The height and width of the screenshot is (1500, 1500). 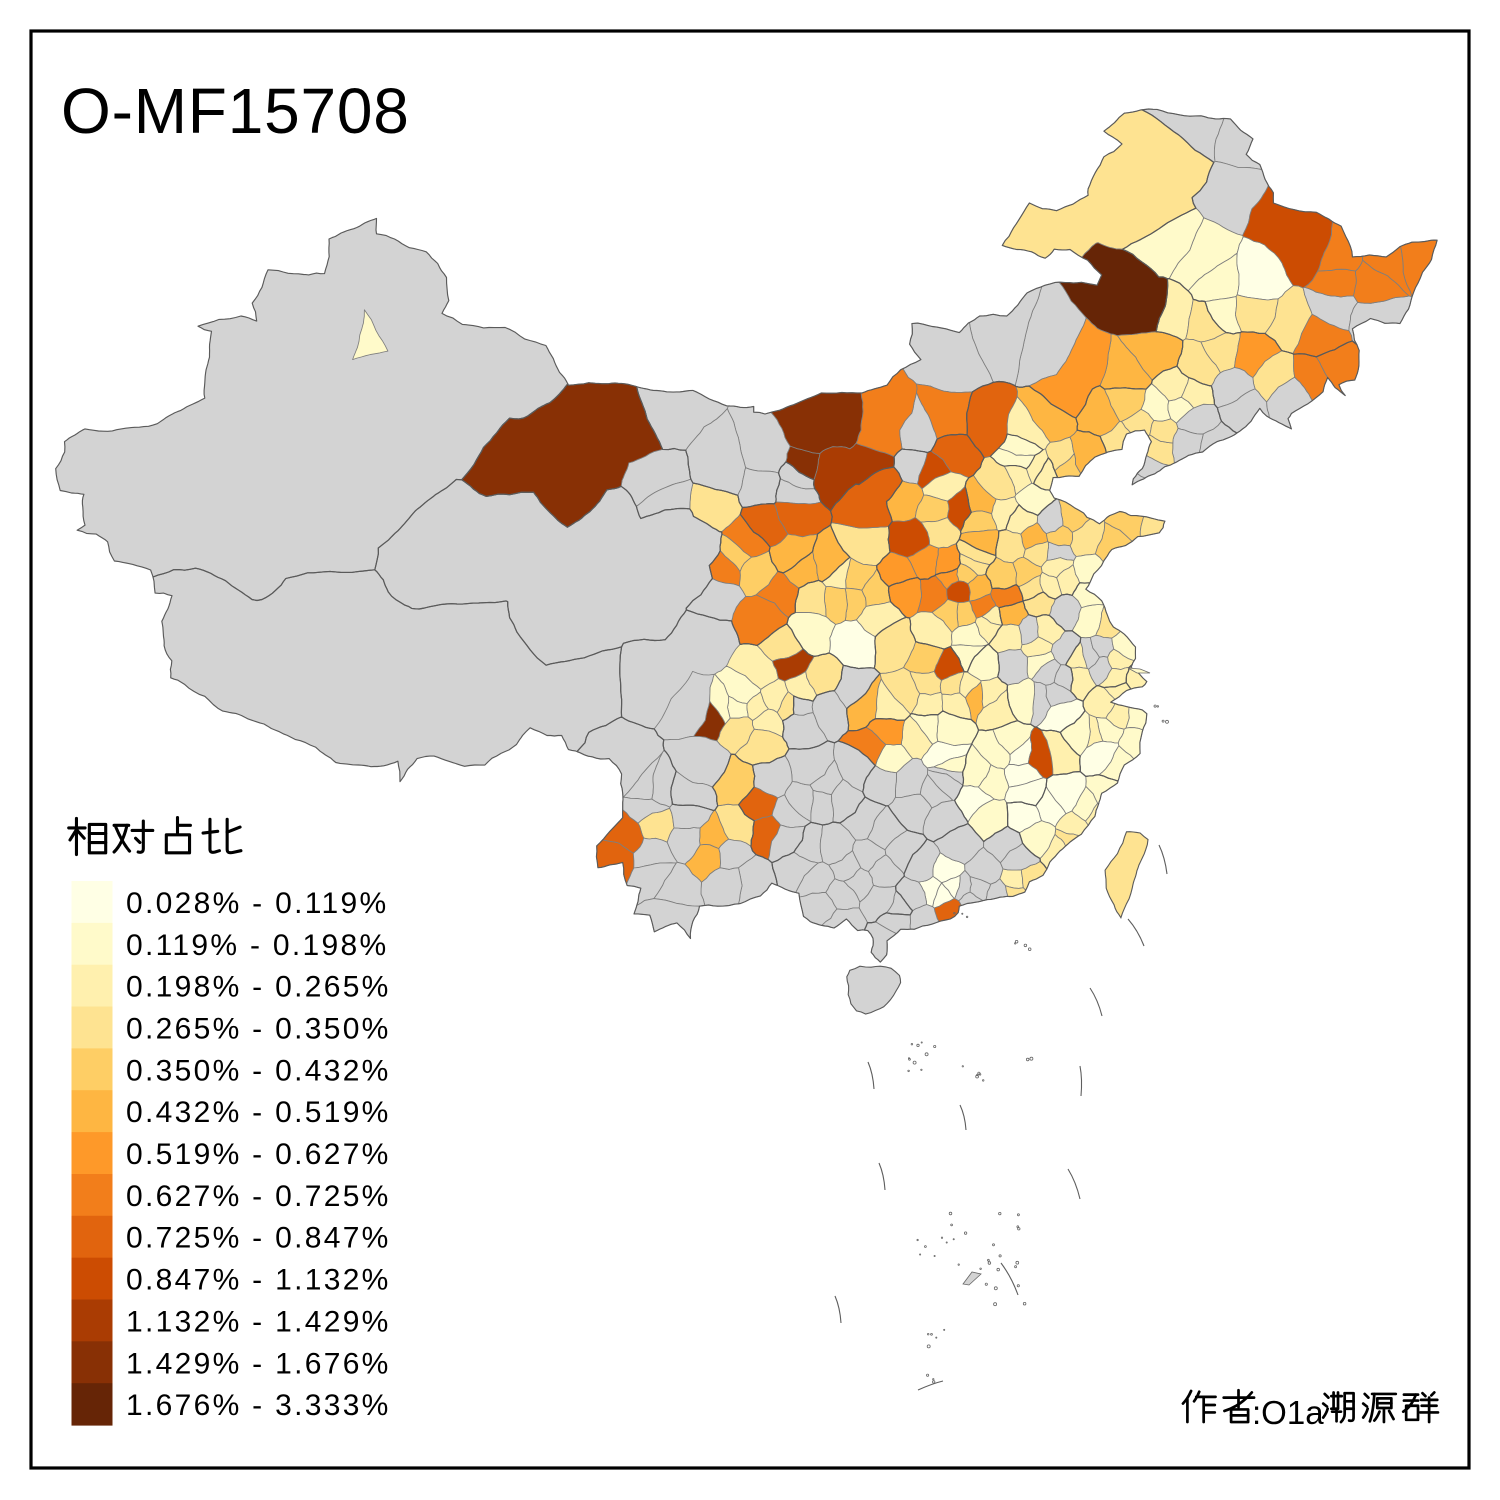 I want to click on svg-text: 0.432% - 0.519%, so click(x=258, y=1112).